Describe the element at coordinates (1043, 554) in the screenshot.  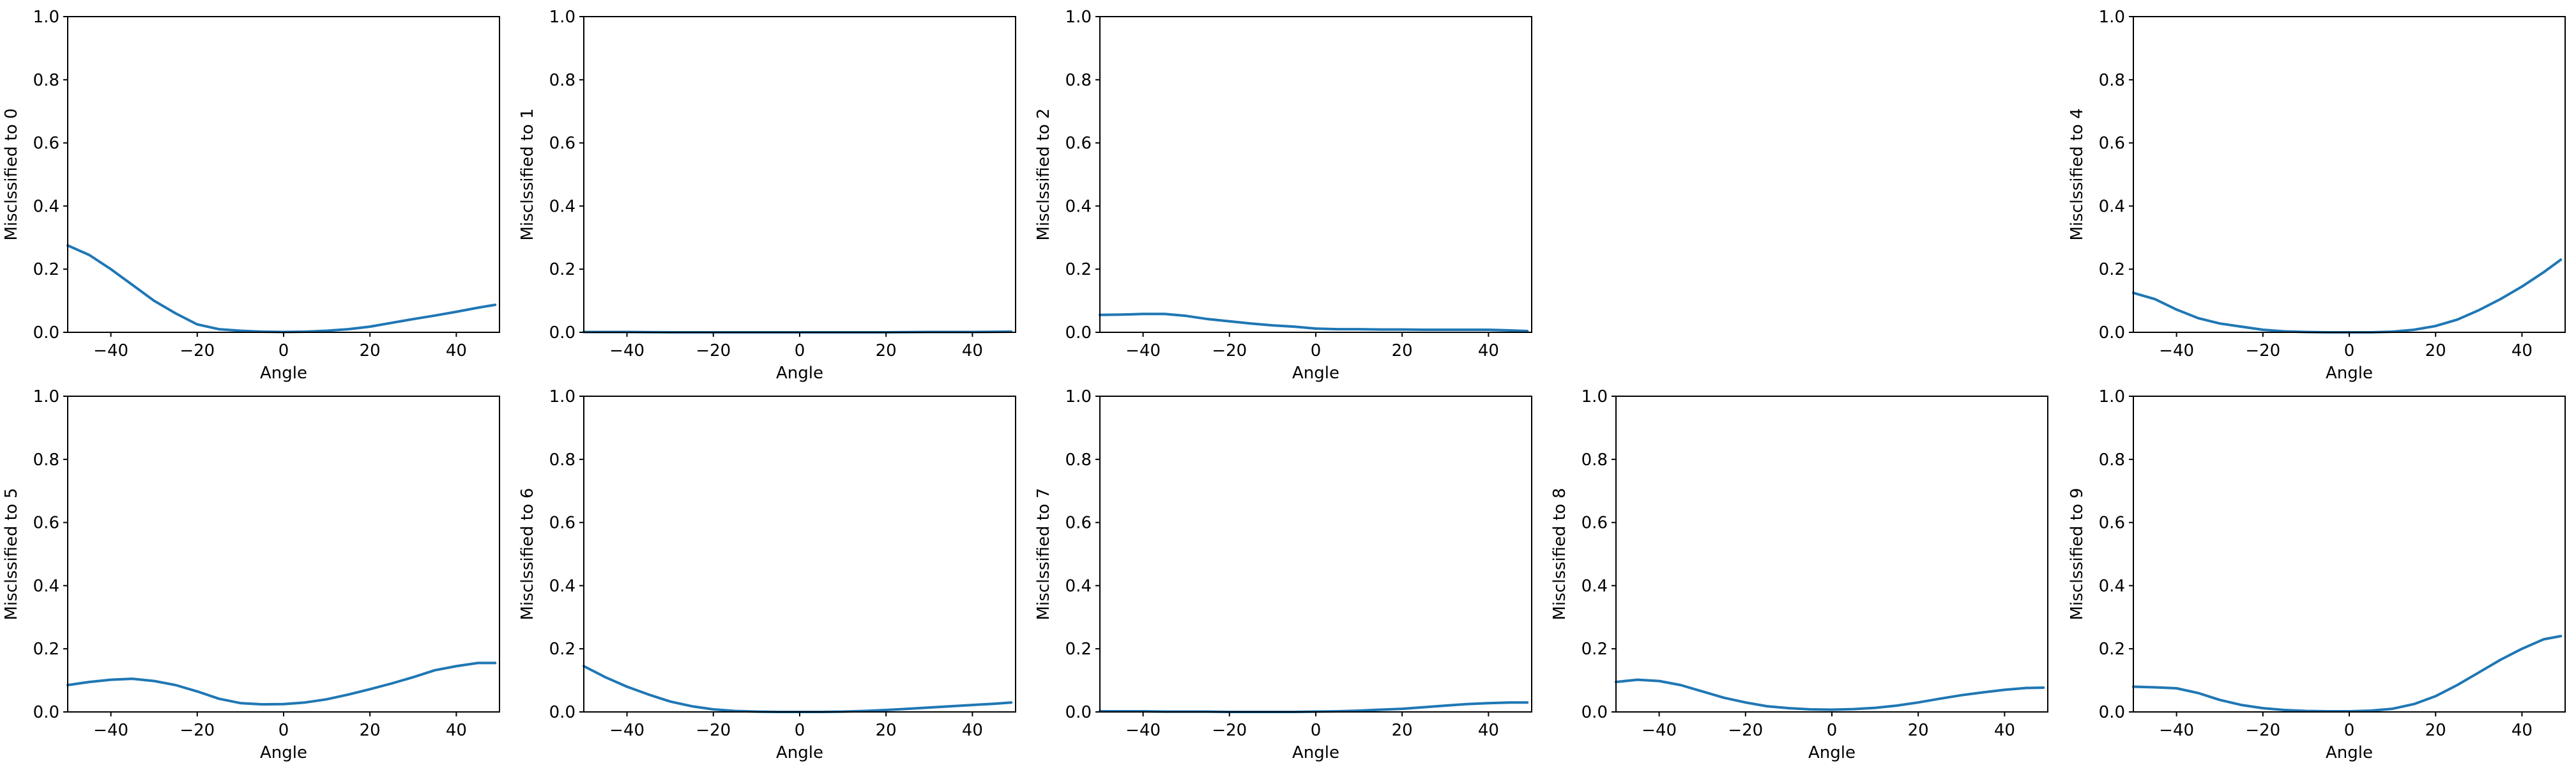
I see `y-axis-label: Misclssified to 7` at that location.